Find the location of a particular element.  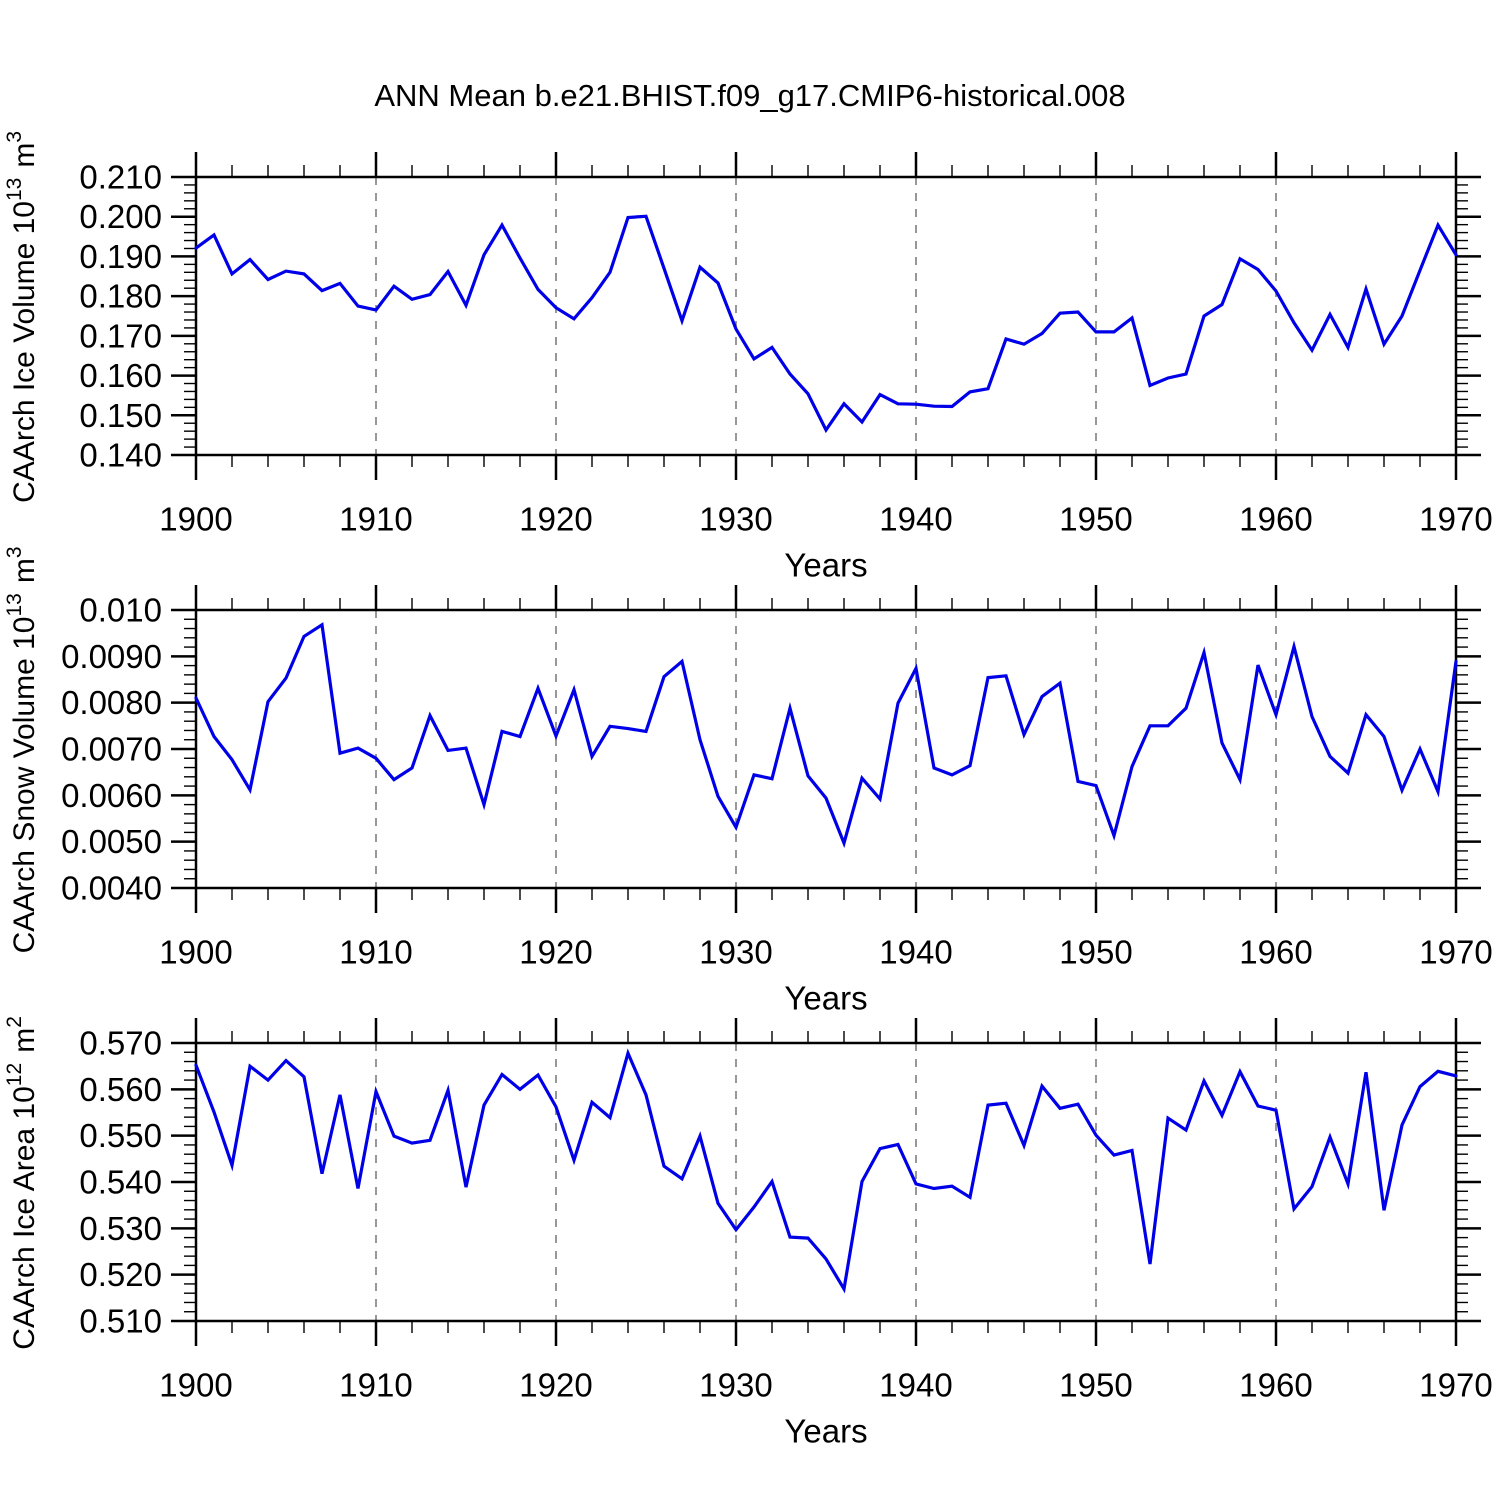

svg-text: 0.200 is located at coordinates (120, 216).